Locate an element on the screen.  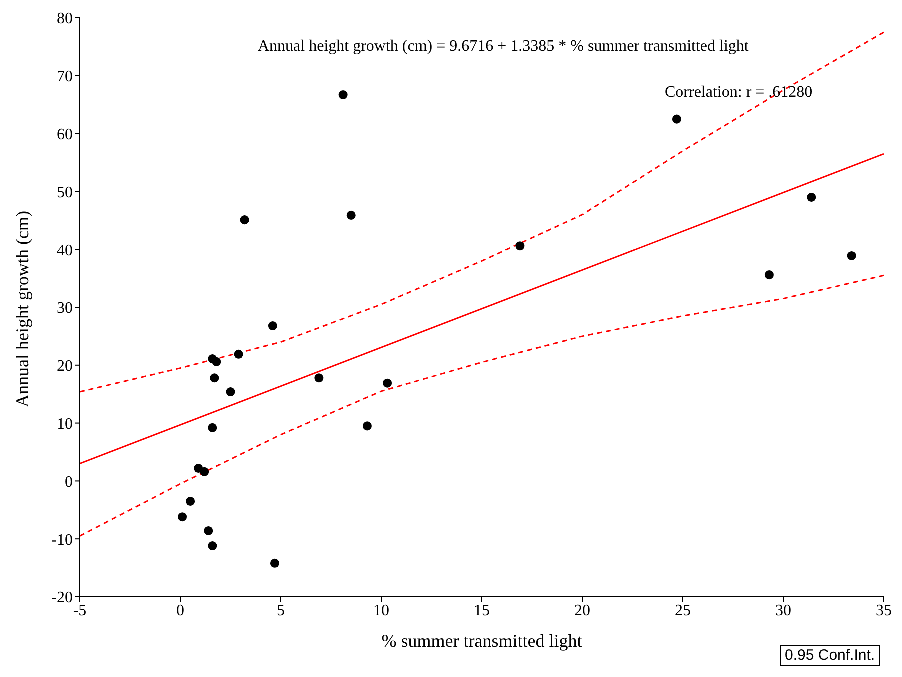
y-tick-label: 30 is located at coordinates (65, 309).